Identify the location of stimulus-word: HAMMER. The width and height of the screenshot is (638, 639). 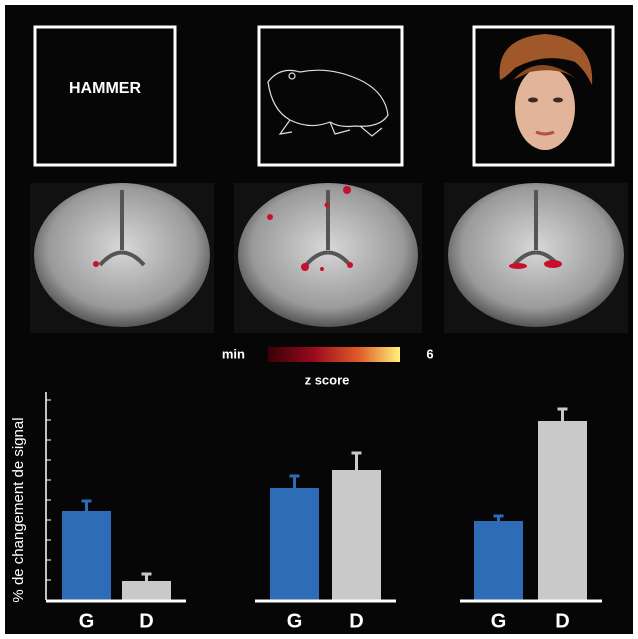
(105, 88).